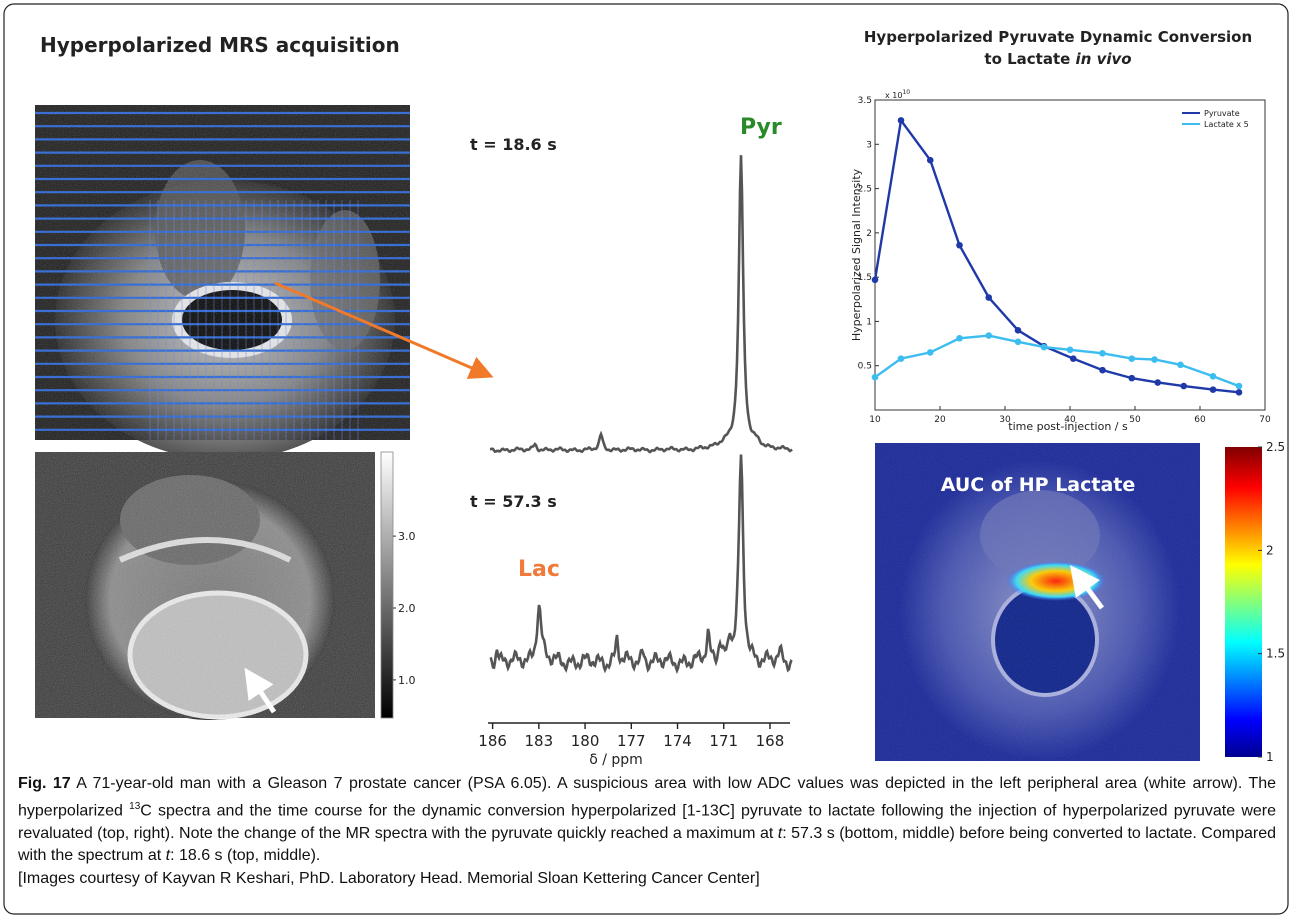  What do you see at coordinates (1135, 420) in the screenshot?
I see `x-tick-label: 50` at bounding box center [1135, 420].